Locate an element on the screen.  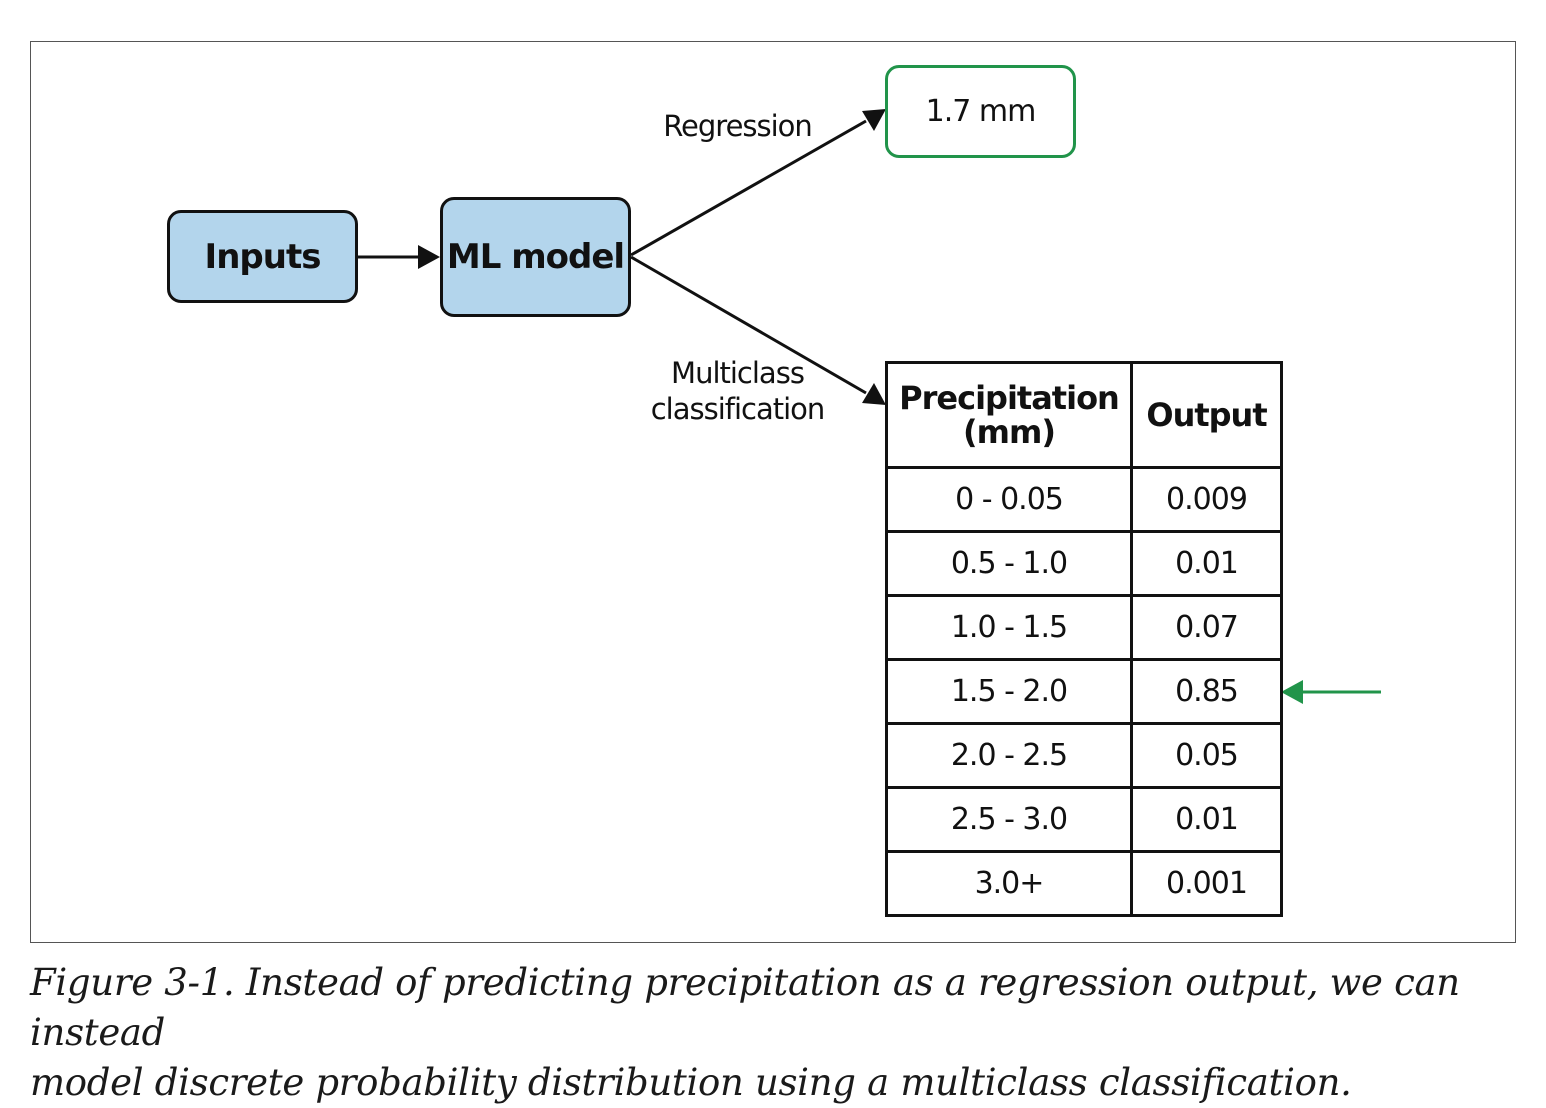
inputs-node-label: Inputs is located at coordinates (263, 256).